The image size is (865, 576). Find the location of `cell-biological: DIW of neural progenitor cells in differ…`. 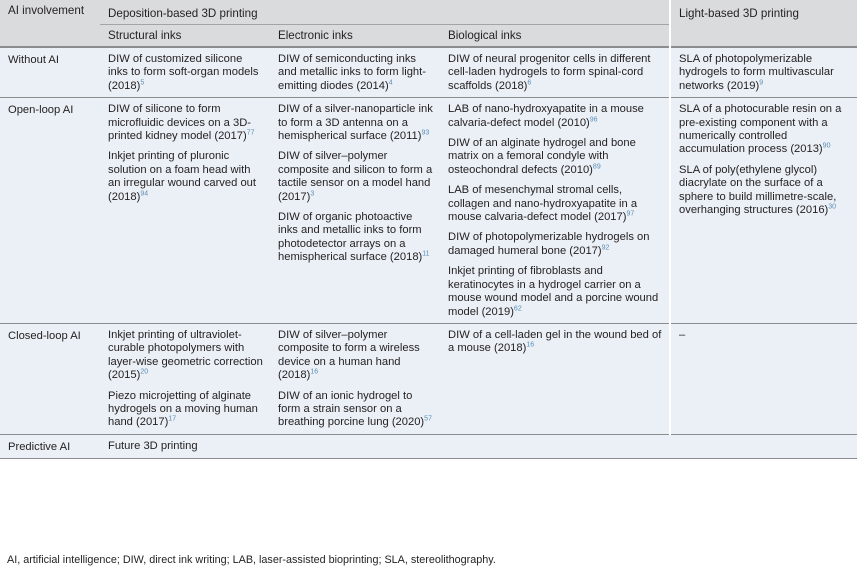

cell-biological: DIW of neural progenitor cells in differ… is located at coordinates (555, 72).